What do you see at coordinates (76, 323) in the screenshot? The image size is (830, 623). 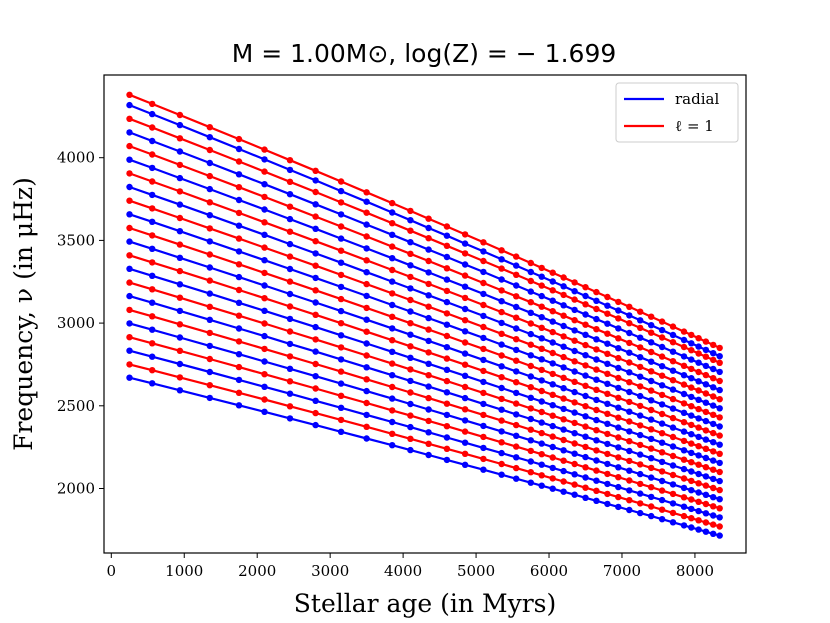 I see `y-tick-label: 3000` at bounding box center [76, 323].